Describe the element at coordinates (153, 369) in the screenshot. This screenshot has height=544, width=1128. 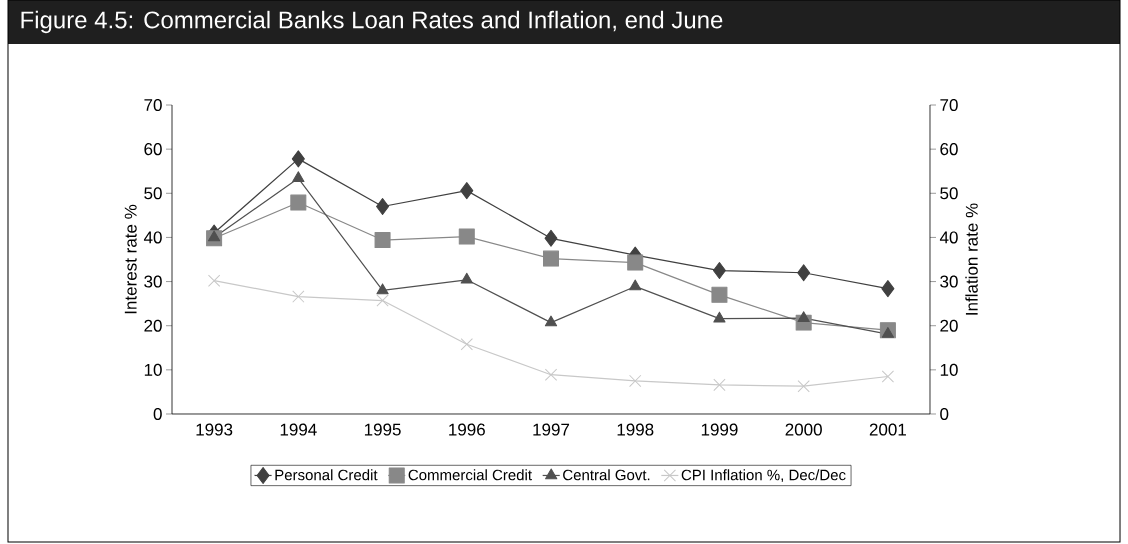
I see `y-tick-label: 10` at that location.